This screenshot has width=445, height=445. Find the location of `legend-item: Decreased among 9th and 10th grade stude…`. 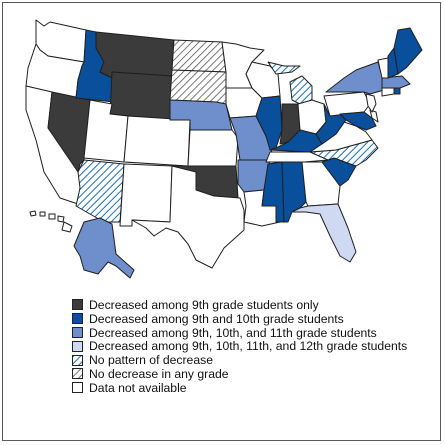

legend-item: Decreased among 9th and 10th grade stude… is located at coordinates (252, 319).